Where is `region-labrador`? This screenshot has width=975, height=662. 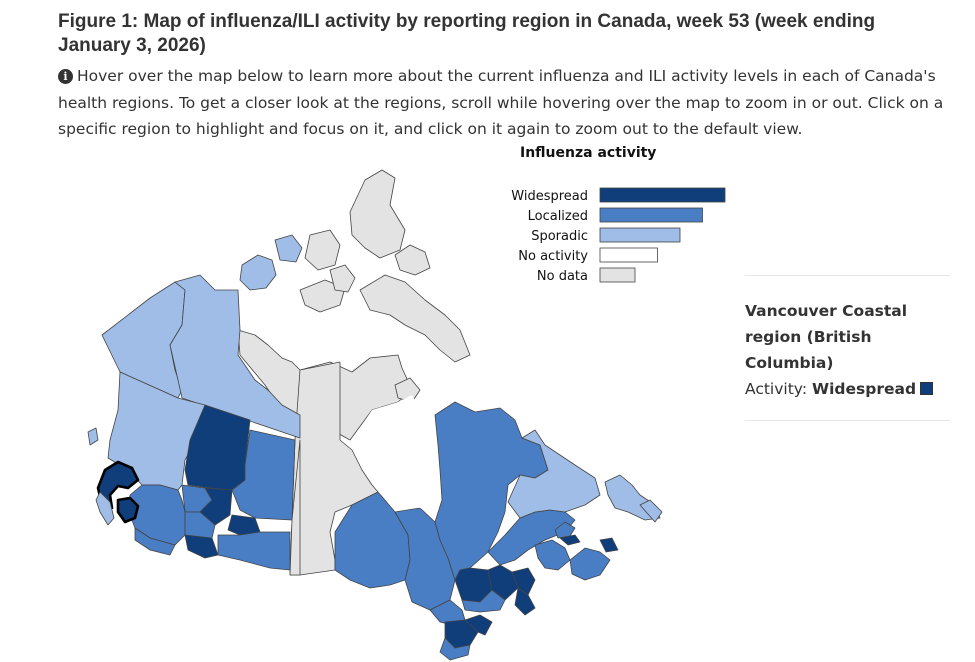
region-labrador is located at coordinates (554, 474).